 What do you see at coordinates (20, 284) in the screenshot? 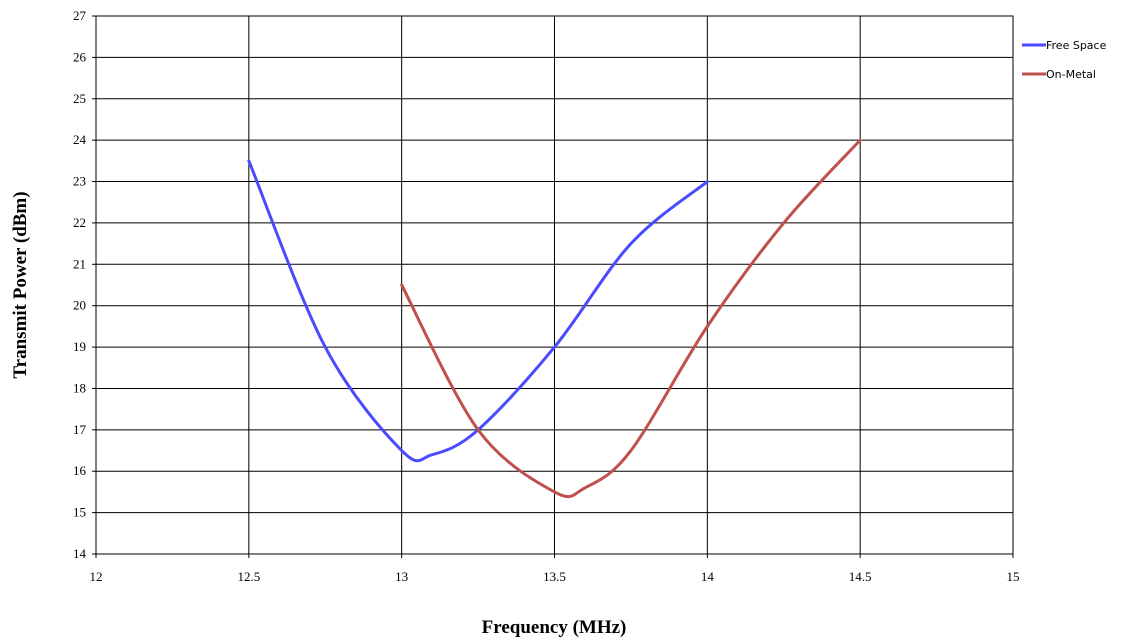
I see `y-axis-title: Transmit Power (dBm)` at bounding box center [20, 284].